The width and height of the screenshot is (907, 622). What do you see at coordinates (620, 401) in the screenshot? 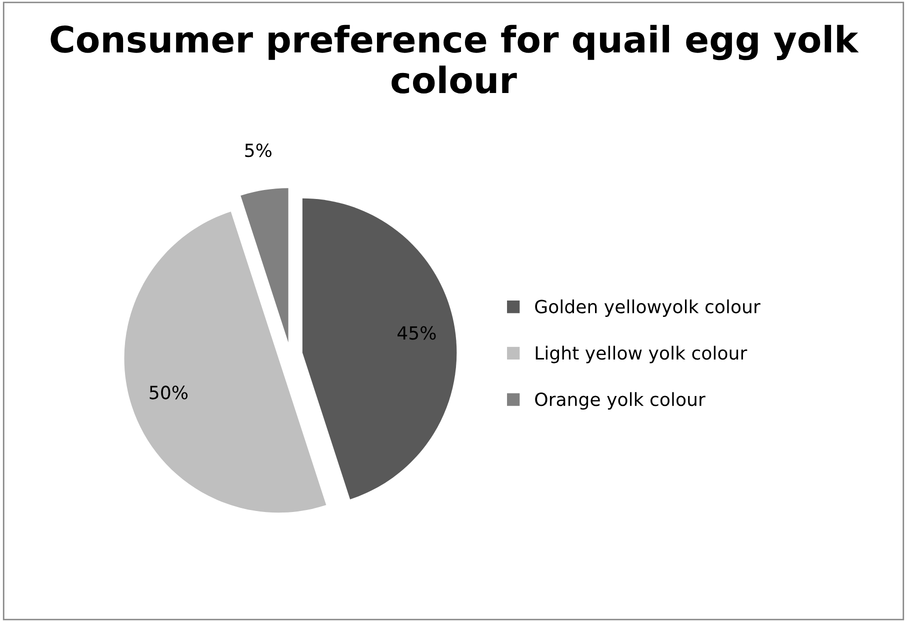
I see `legend-label: Orange yolk colour` at bounding box center [620, 401].